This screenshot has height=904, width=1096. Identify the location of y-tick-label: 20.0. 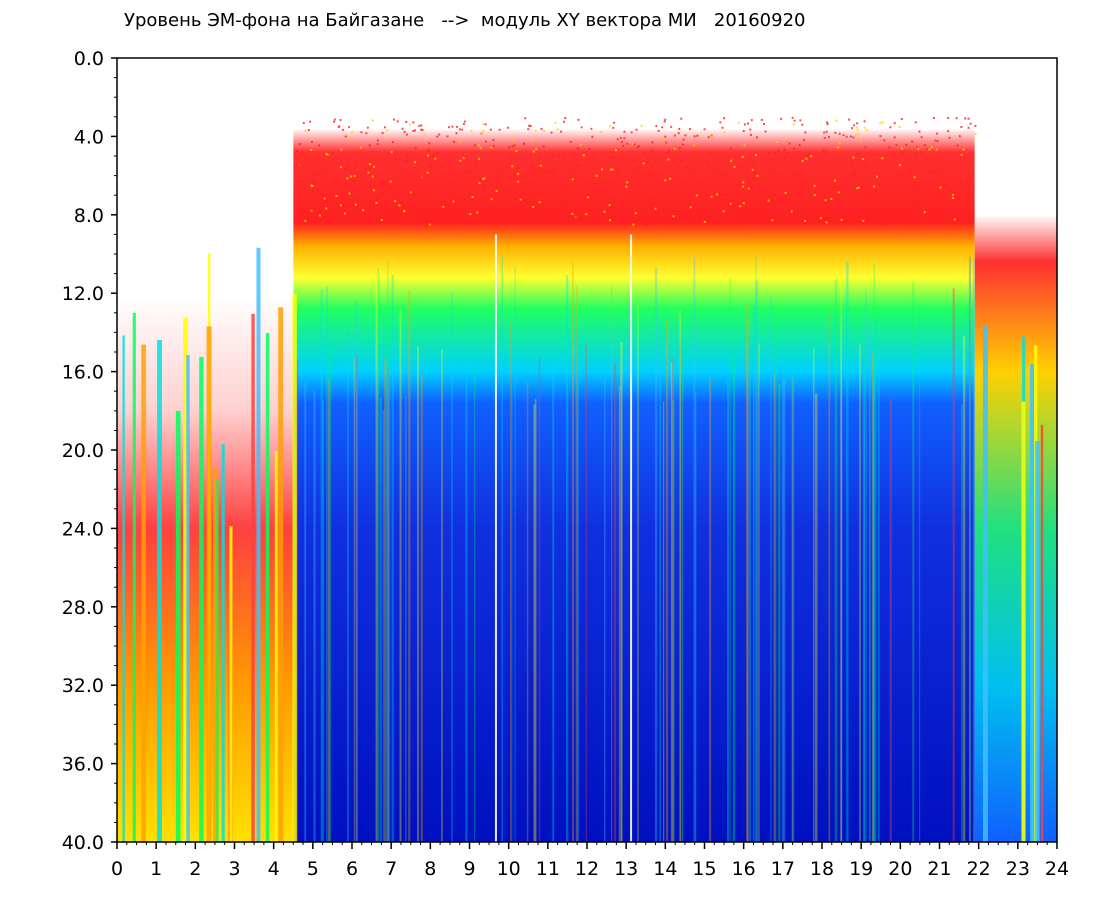
(83, 451).